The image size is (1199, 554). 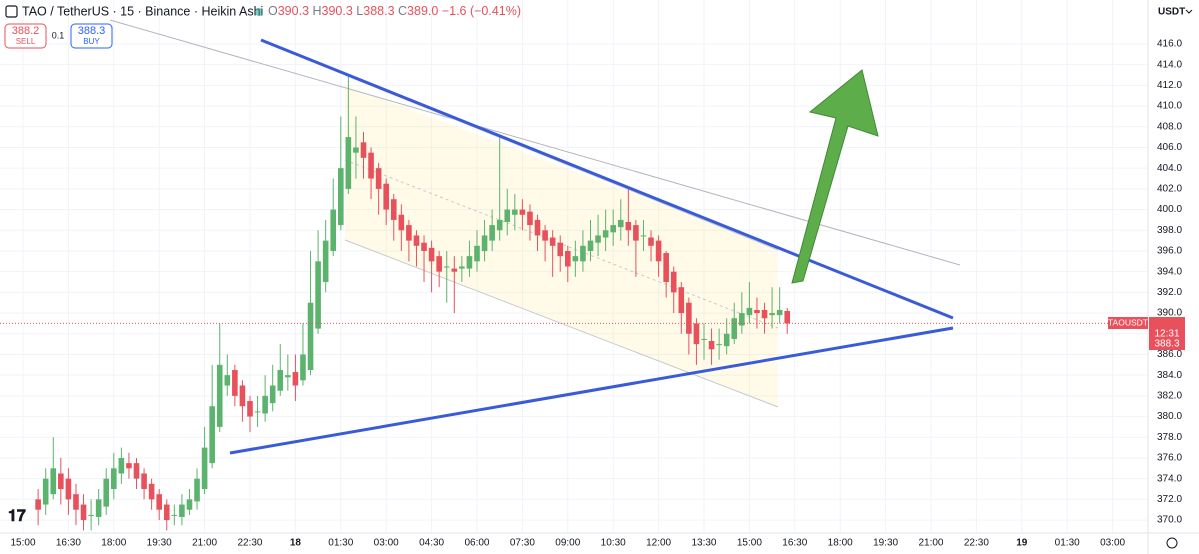 What do you see at coordinates (1169, 64) in the screenshot?
I see `y-tick-label: 414.0` at bounding box center [1169, 64].